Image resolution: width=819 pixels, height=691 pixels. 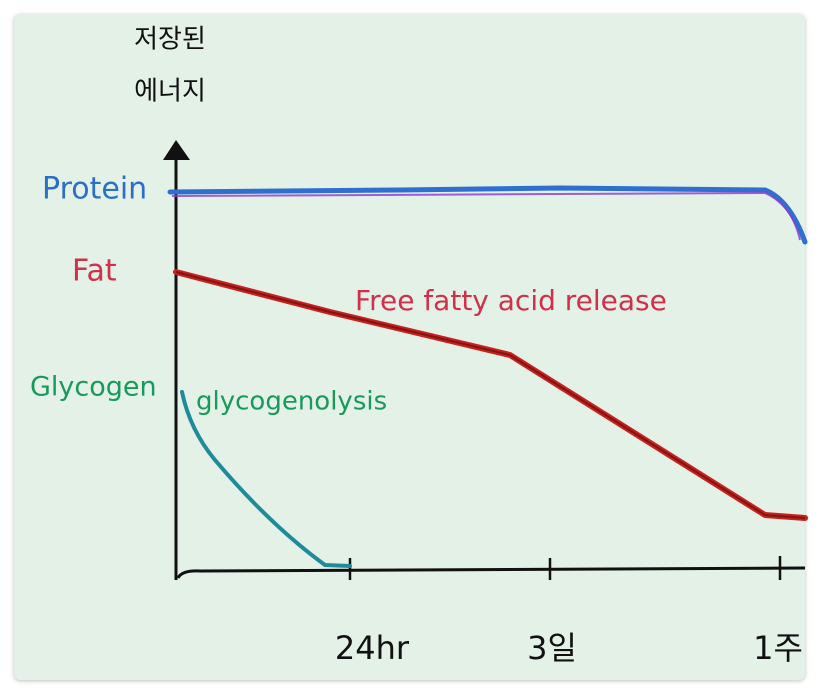 What do you see at coordinates (94, 189) in the screenshot?
I see `series-label: Protein` at bounding box center [94, 189].